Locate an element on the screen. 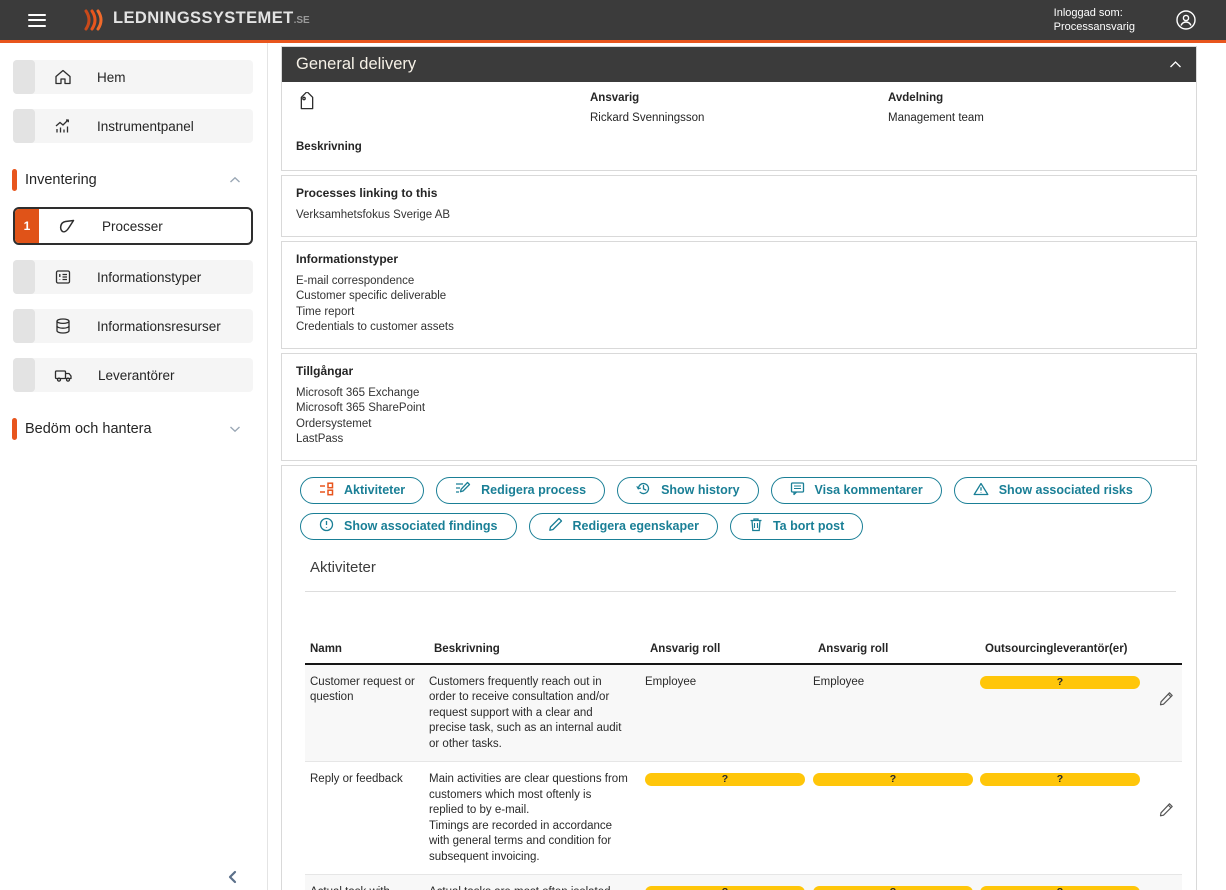  warning-triangle-icon is located at coordinates (981, 490).